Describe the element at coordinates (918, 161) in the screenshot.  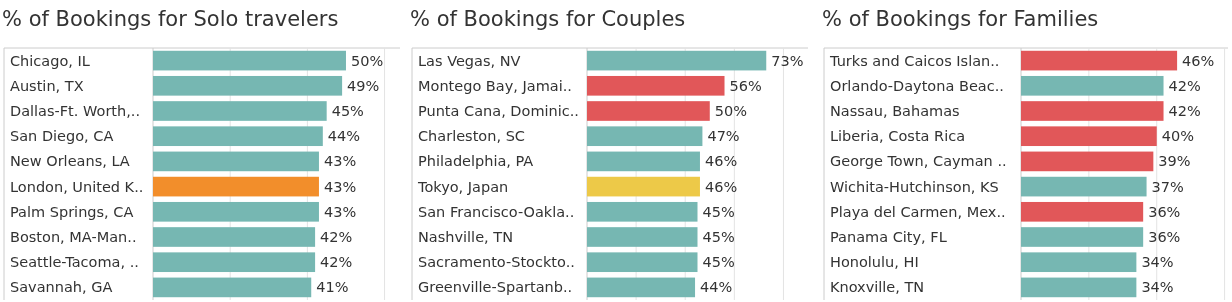
I see `y-tick-label: George Town, Cayman ..` at that location.